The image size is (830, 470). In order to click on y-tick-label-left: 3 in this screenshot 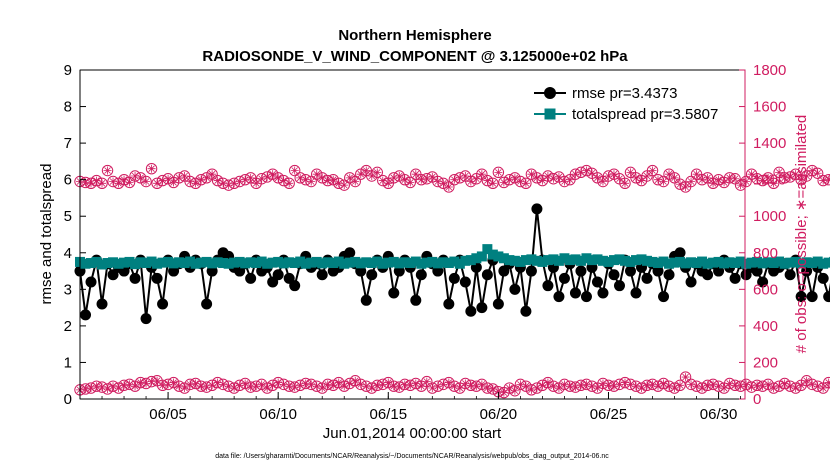, I will do `click(68, 289)`.